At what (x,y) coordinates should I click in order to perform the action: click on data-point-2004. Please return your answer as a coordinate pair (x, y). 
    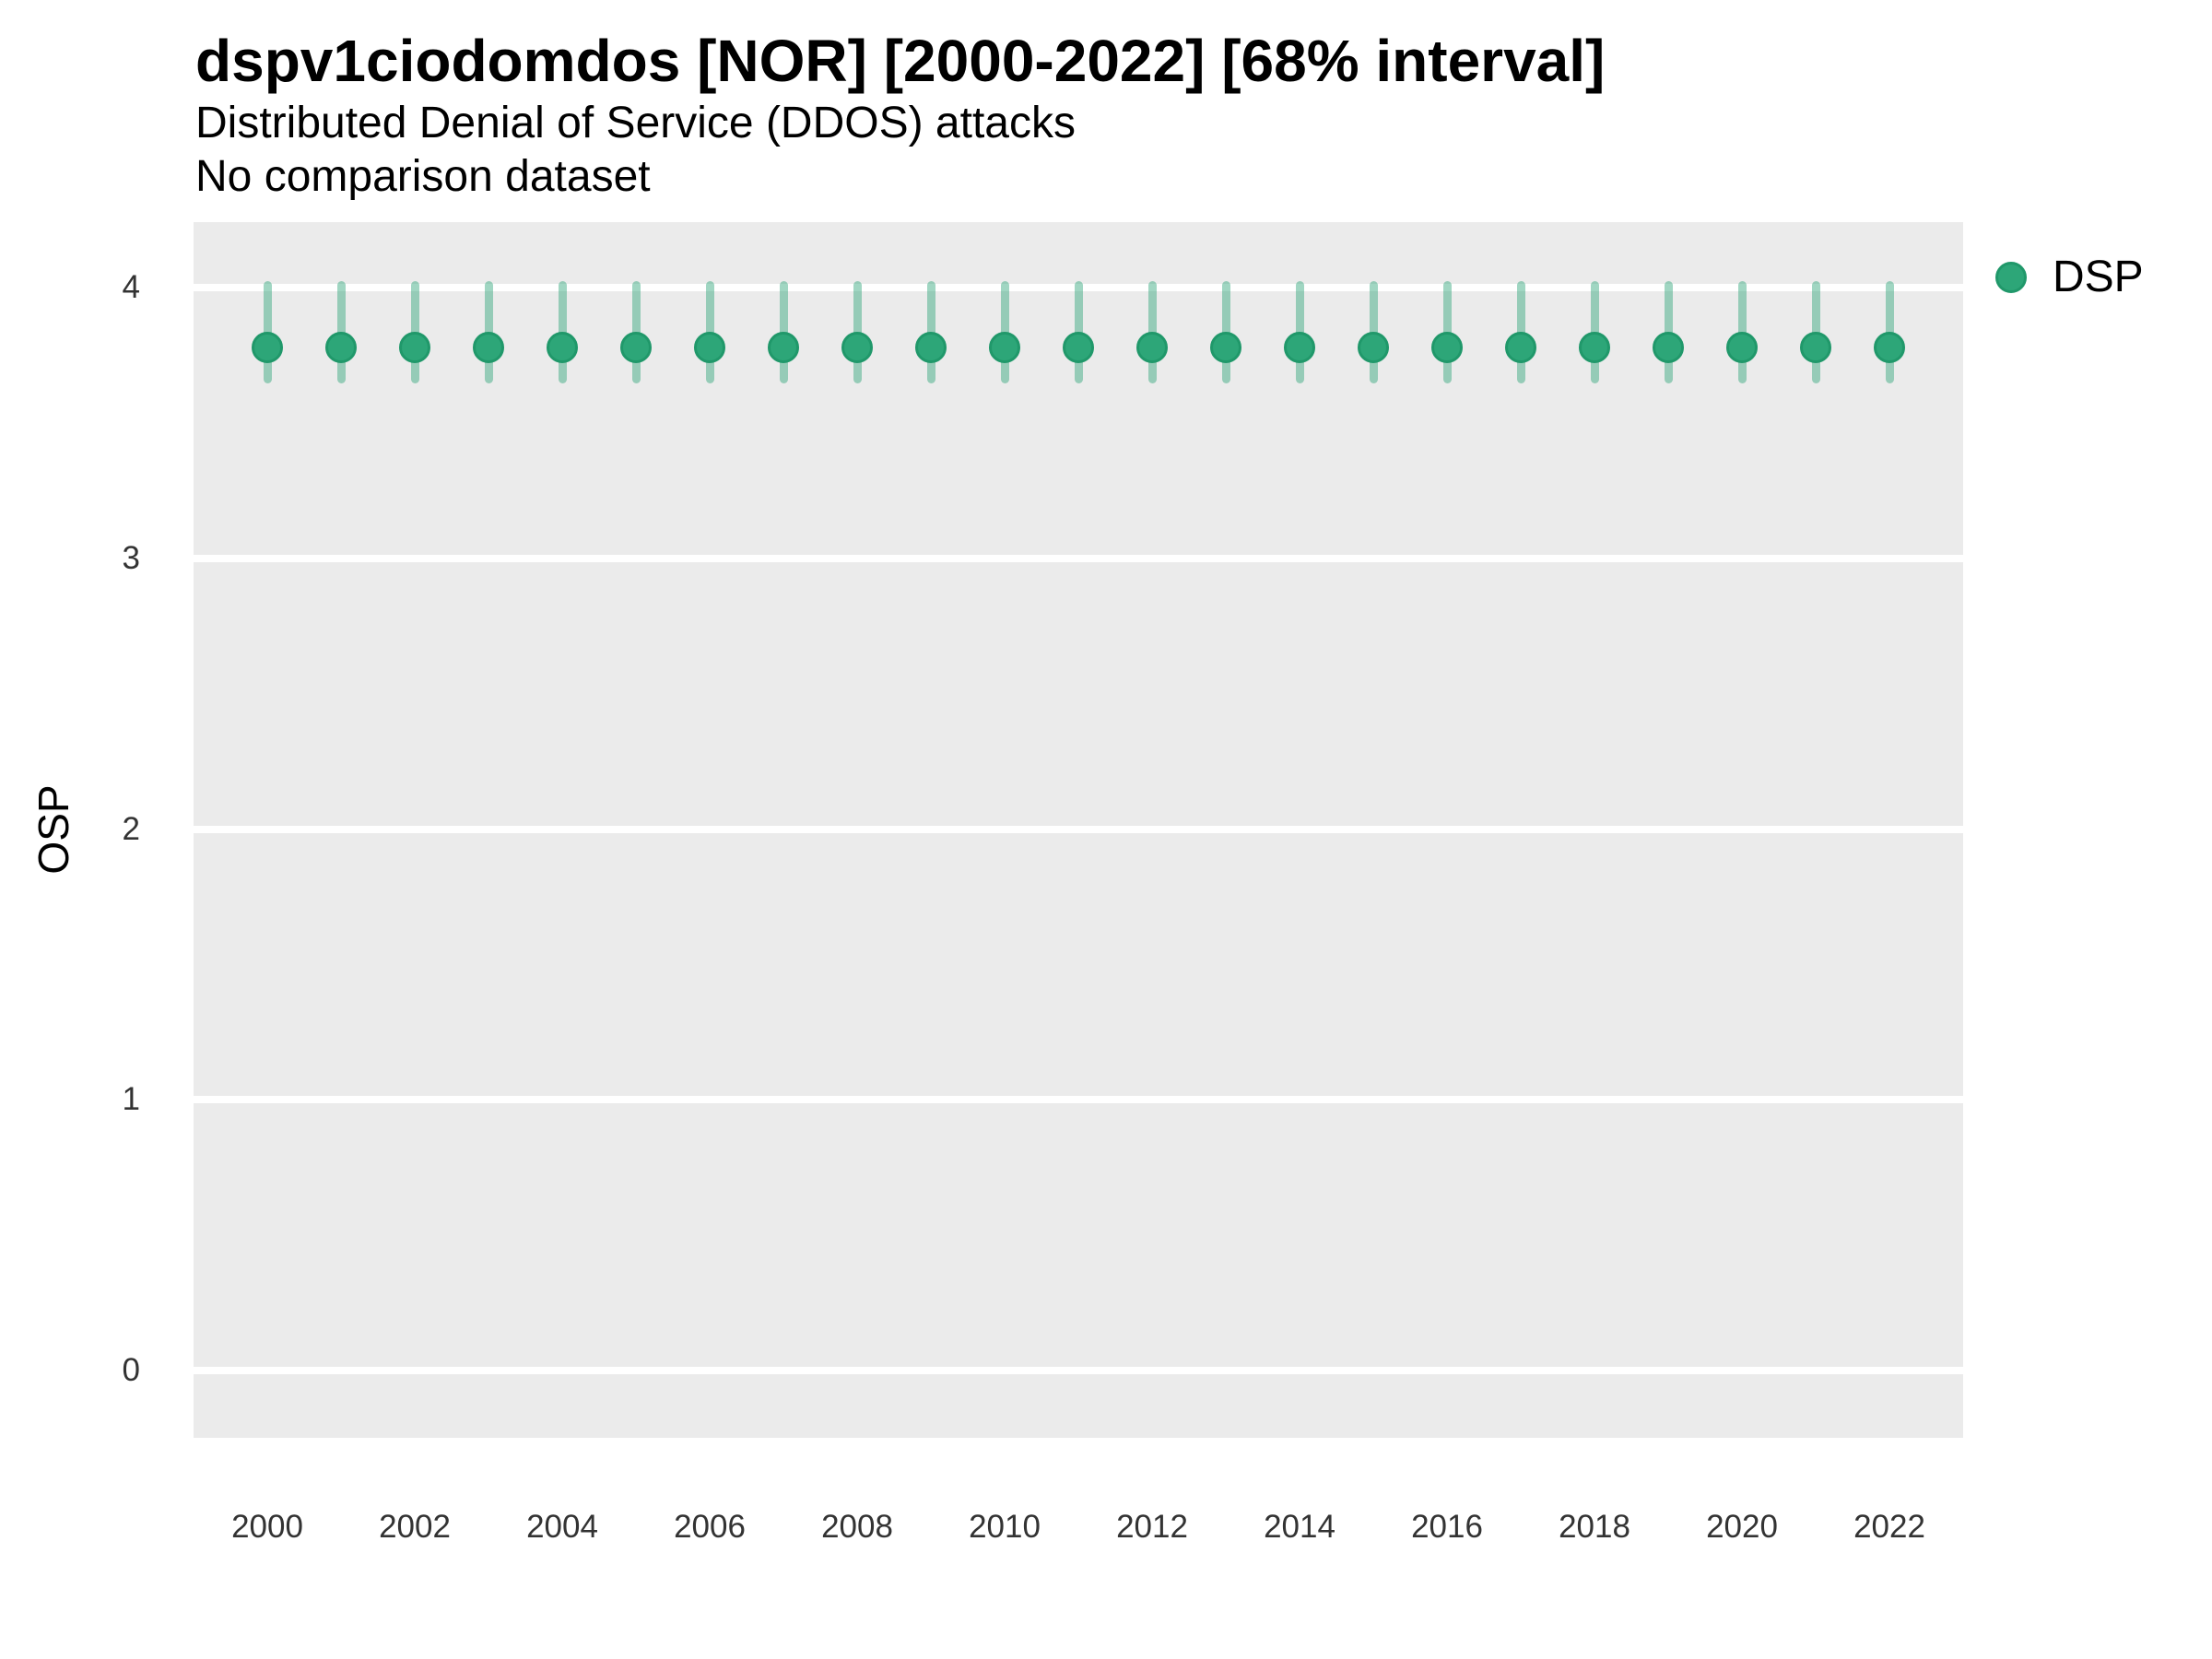
    Looking at the image, I should click on (562, 347).